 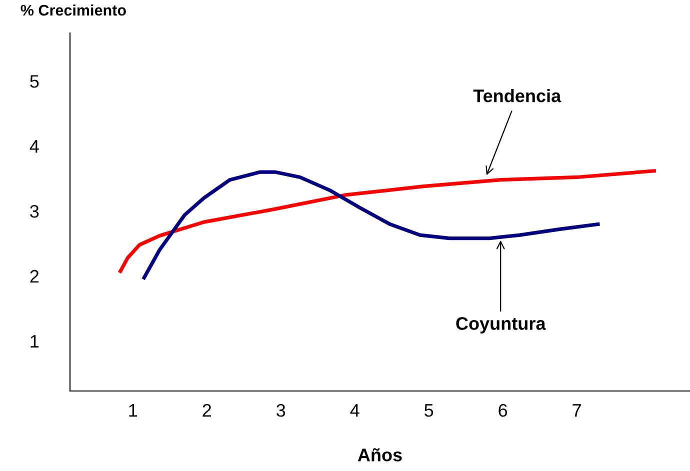 I want to click on x-axis-title: Años, so click(x=380, y=455).